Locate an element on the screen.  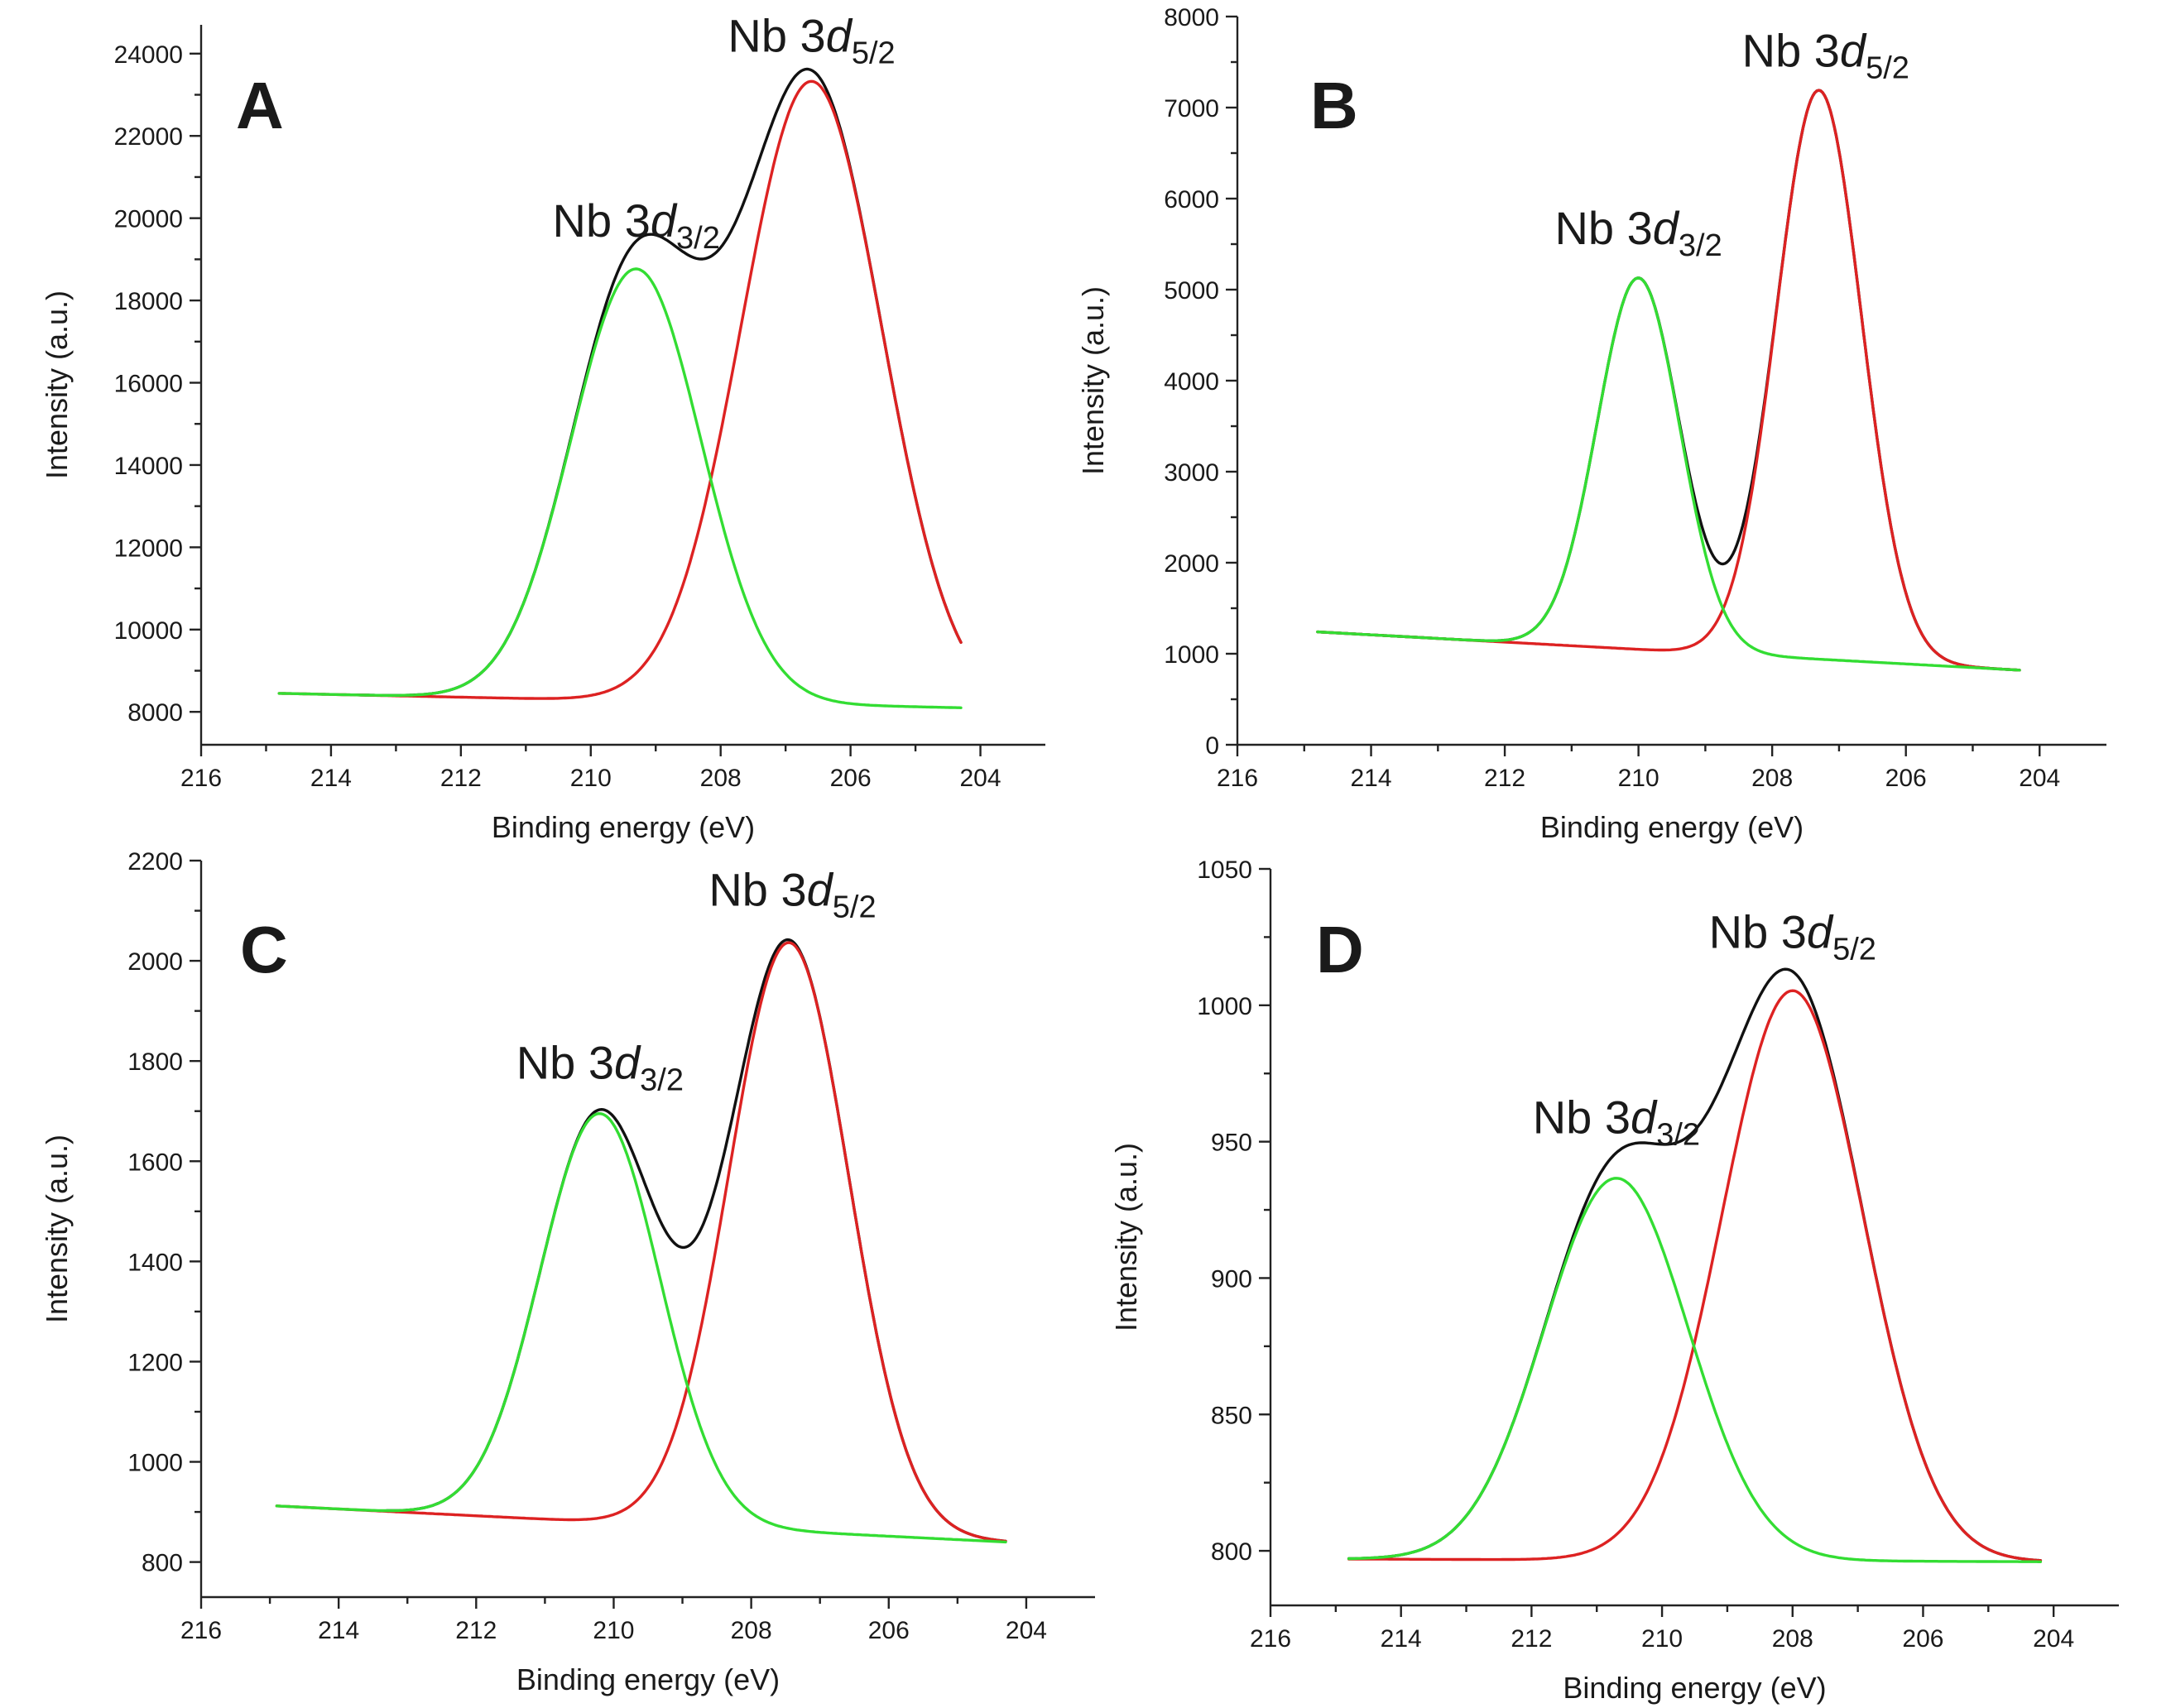
y-tick-label: 1600 is located at coordinates (155, 1163).